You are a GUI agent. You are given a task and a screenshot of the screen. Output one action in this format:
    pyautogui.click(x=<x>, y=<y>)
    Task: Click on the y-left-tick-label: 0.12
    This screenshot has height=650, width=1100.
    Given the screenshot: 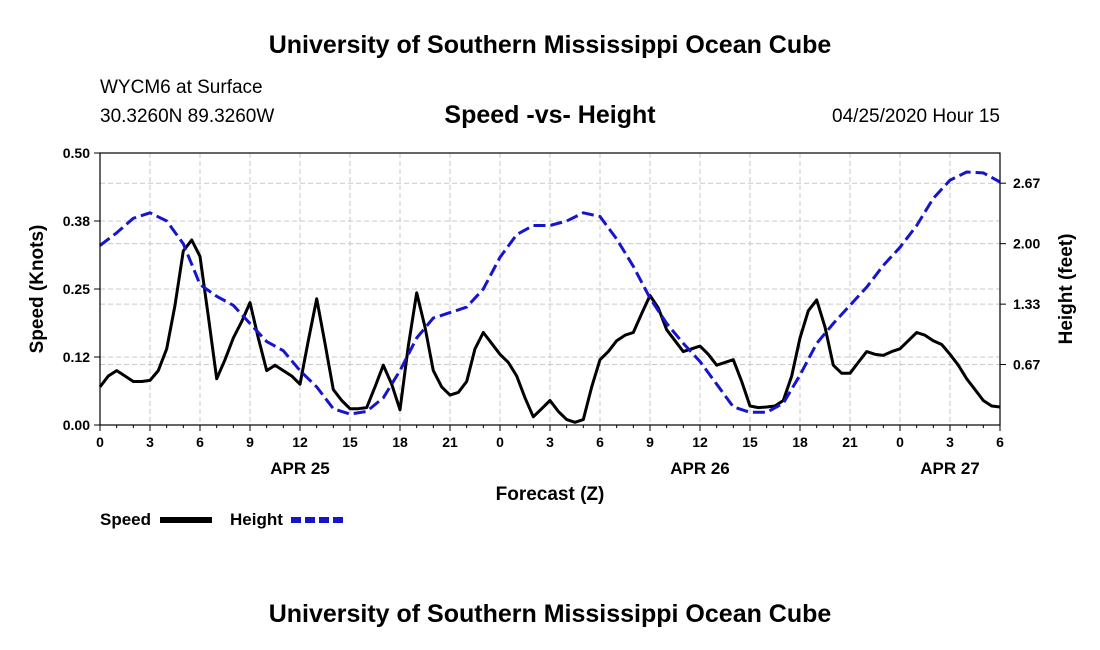 What is the action you would take?
    pyautogui.click(x=76, y=357)
    